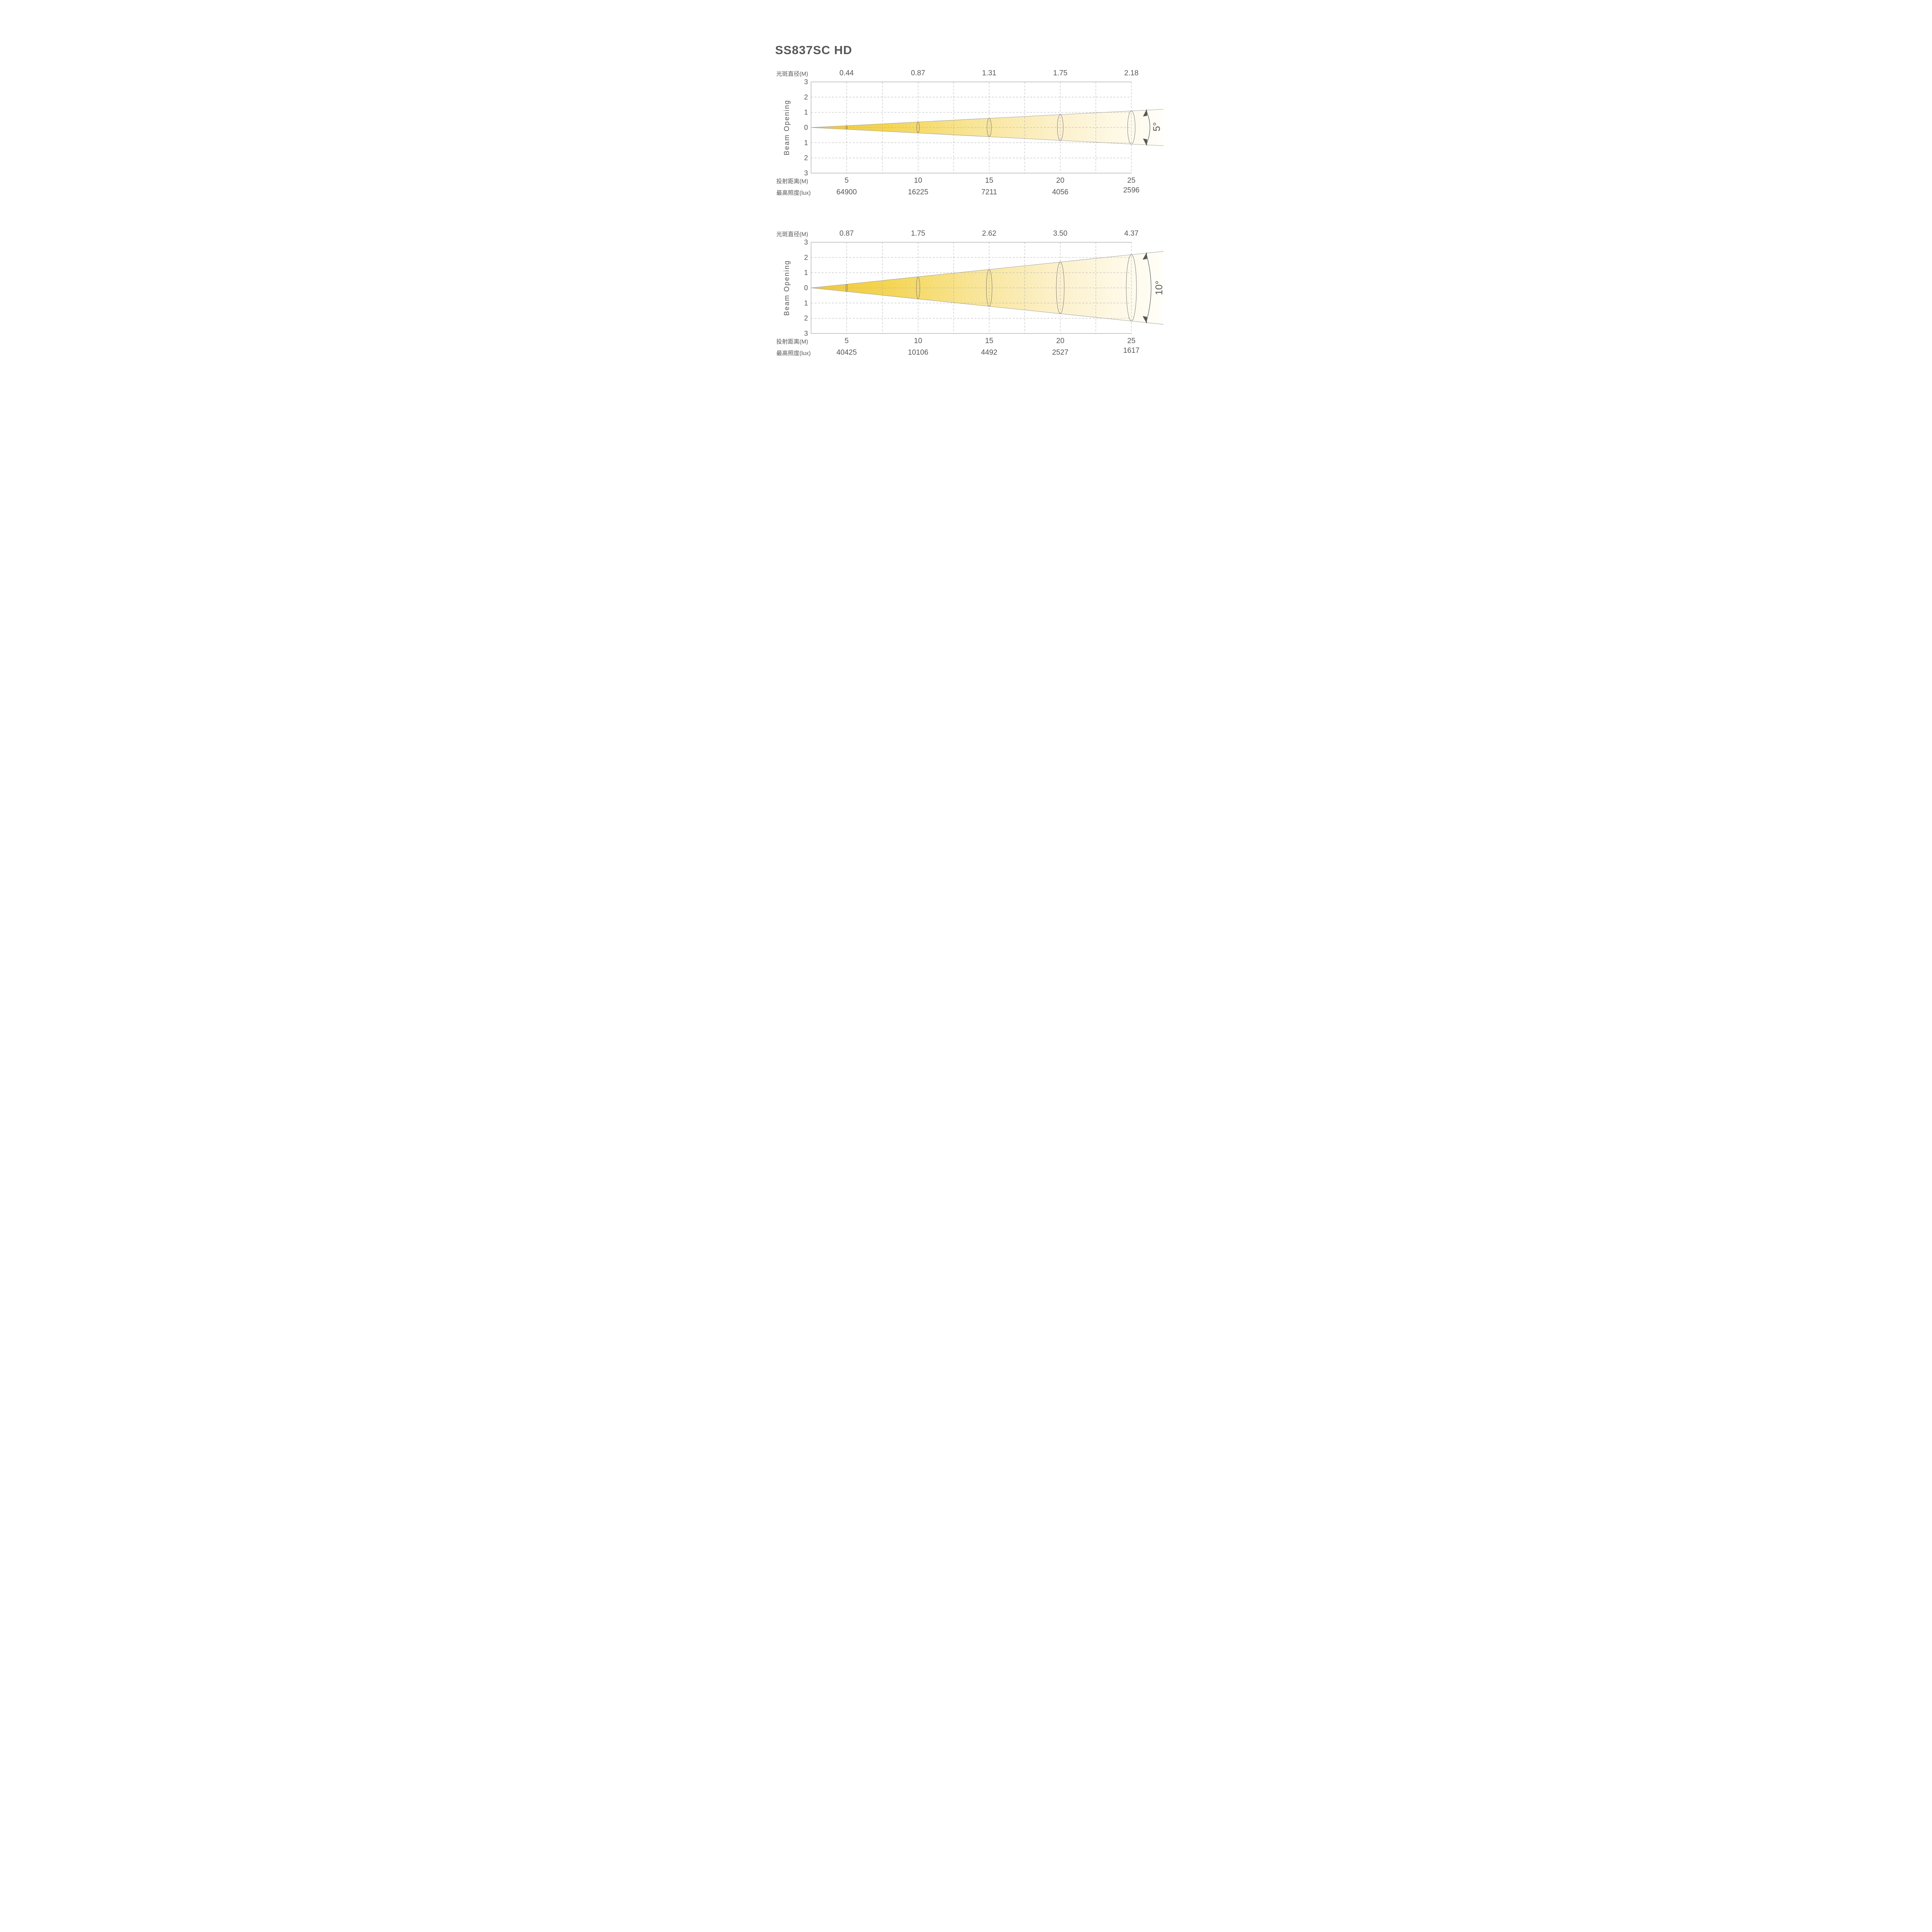 This screenshot has width=1932, height=1932. Describe the element at coordinates (1132, 351) in the screenshot. I see `illuminance-value: 1617` at that location.